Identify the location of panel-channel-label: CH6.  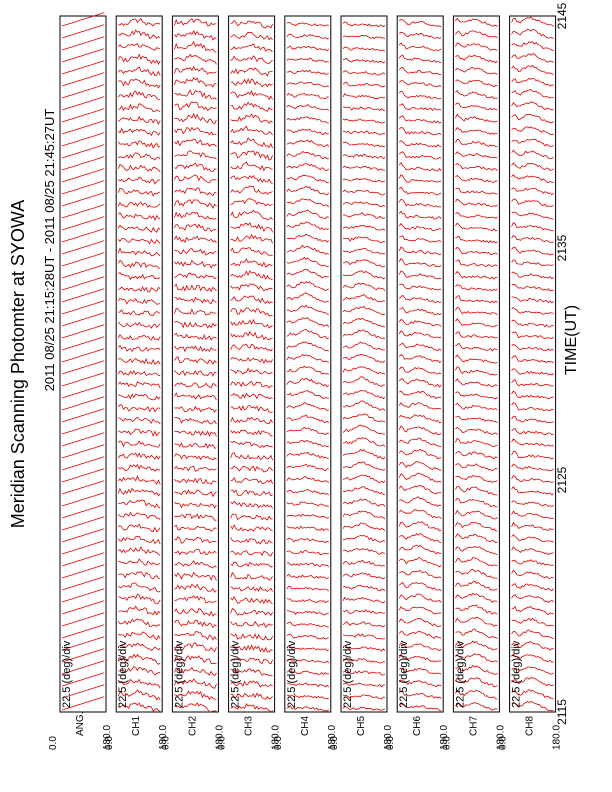
(417, 726).